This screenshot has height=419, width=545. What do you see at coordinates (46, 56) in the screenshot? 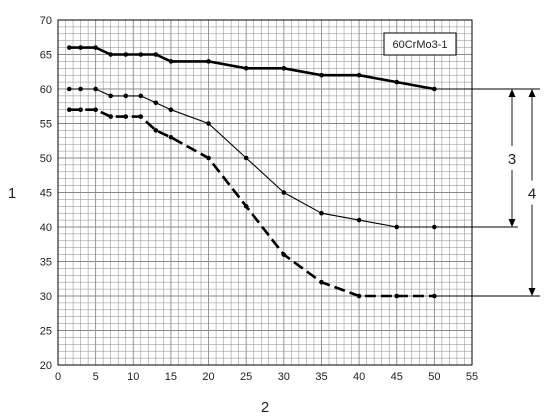
I see `y-tick-label: 65` at bounding box center [46, 56].